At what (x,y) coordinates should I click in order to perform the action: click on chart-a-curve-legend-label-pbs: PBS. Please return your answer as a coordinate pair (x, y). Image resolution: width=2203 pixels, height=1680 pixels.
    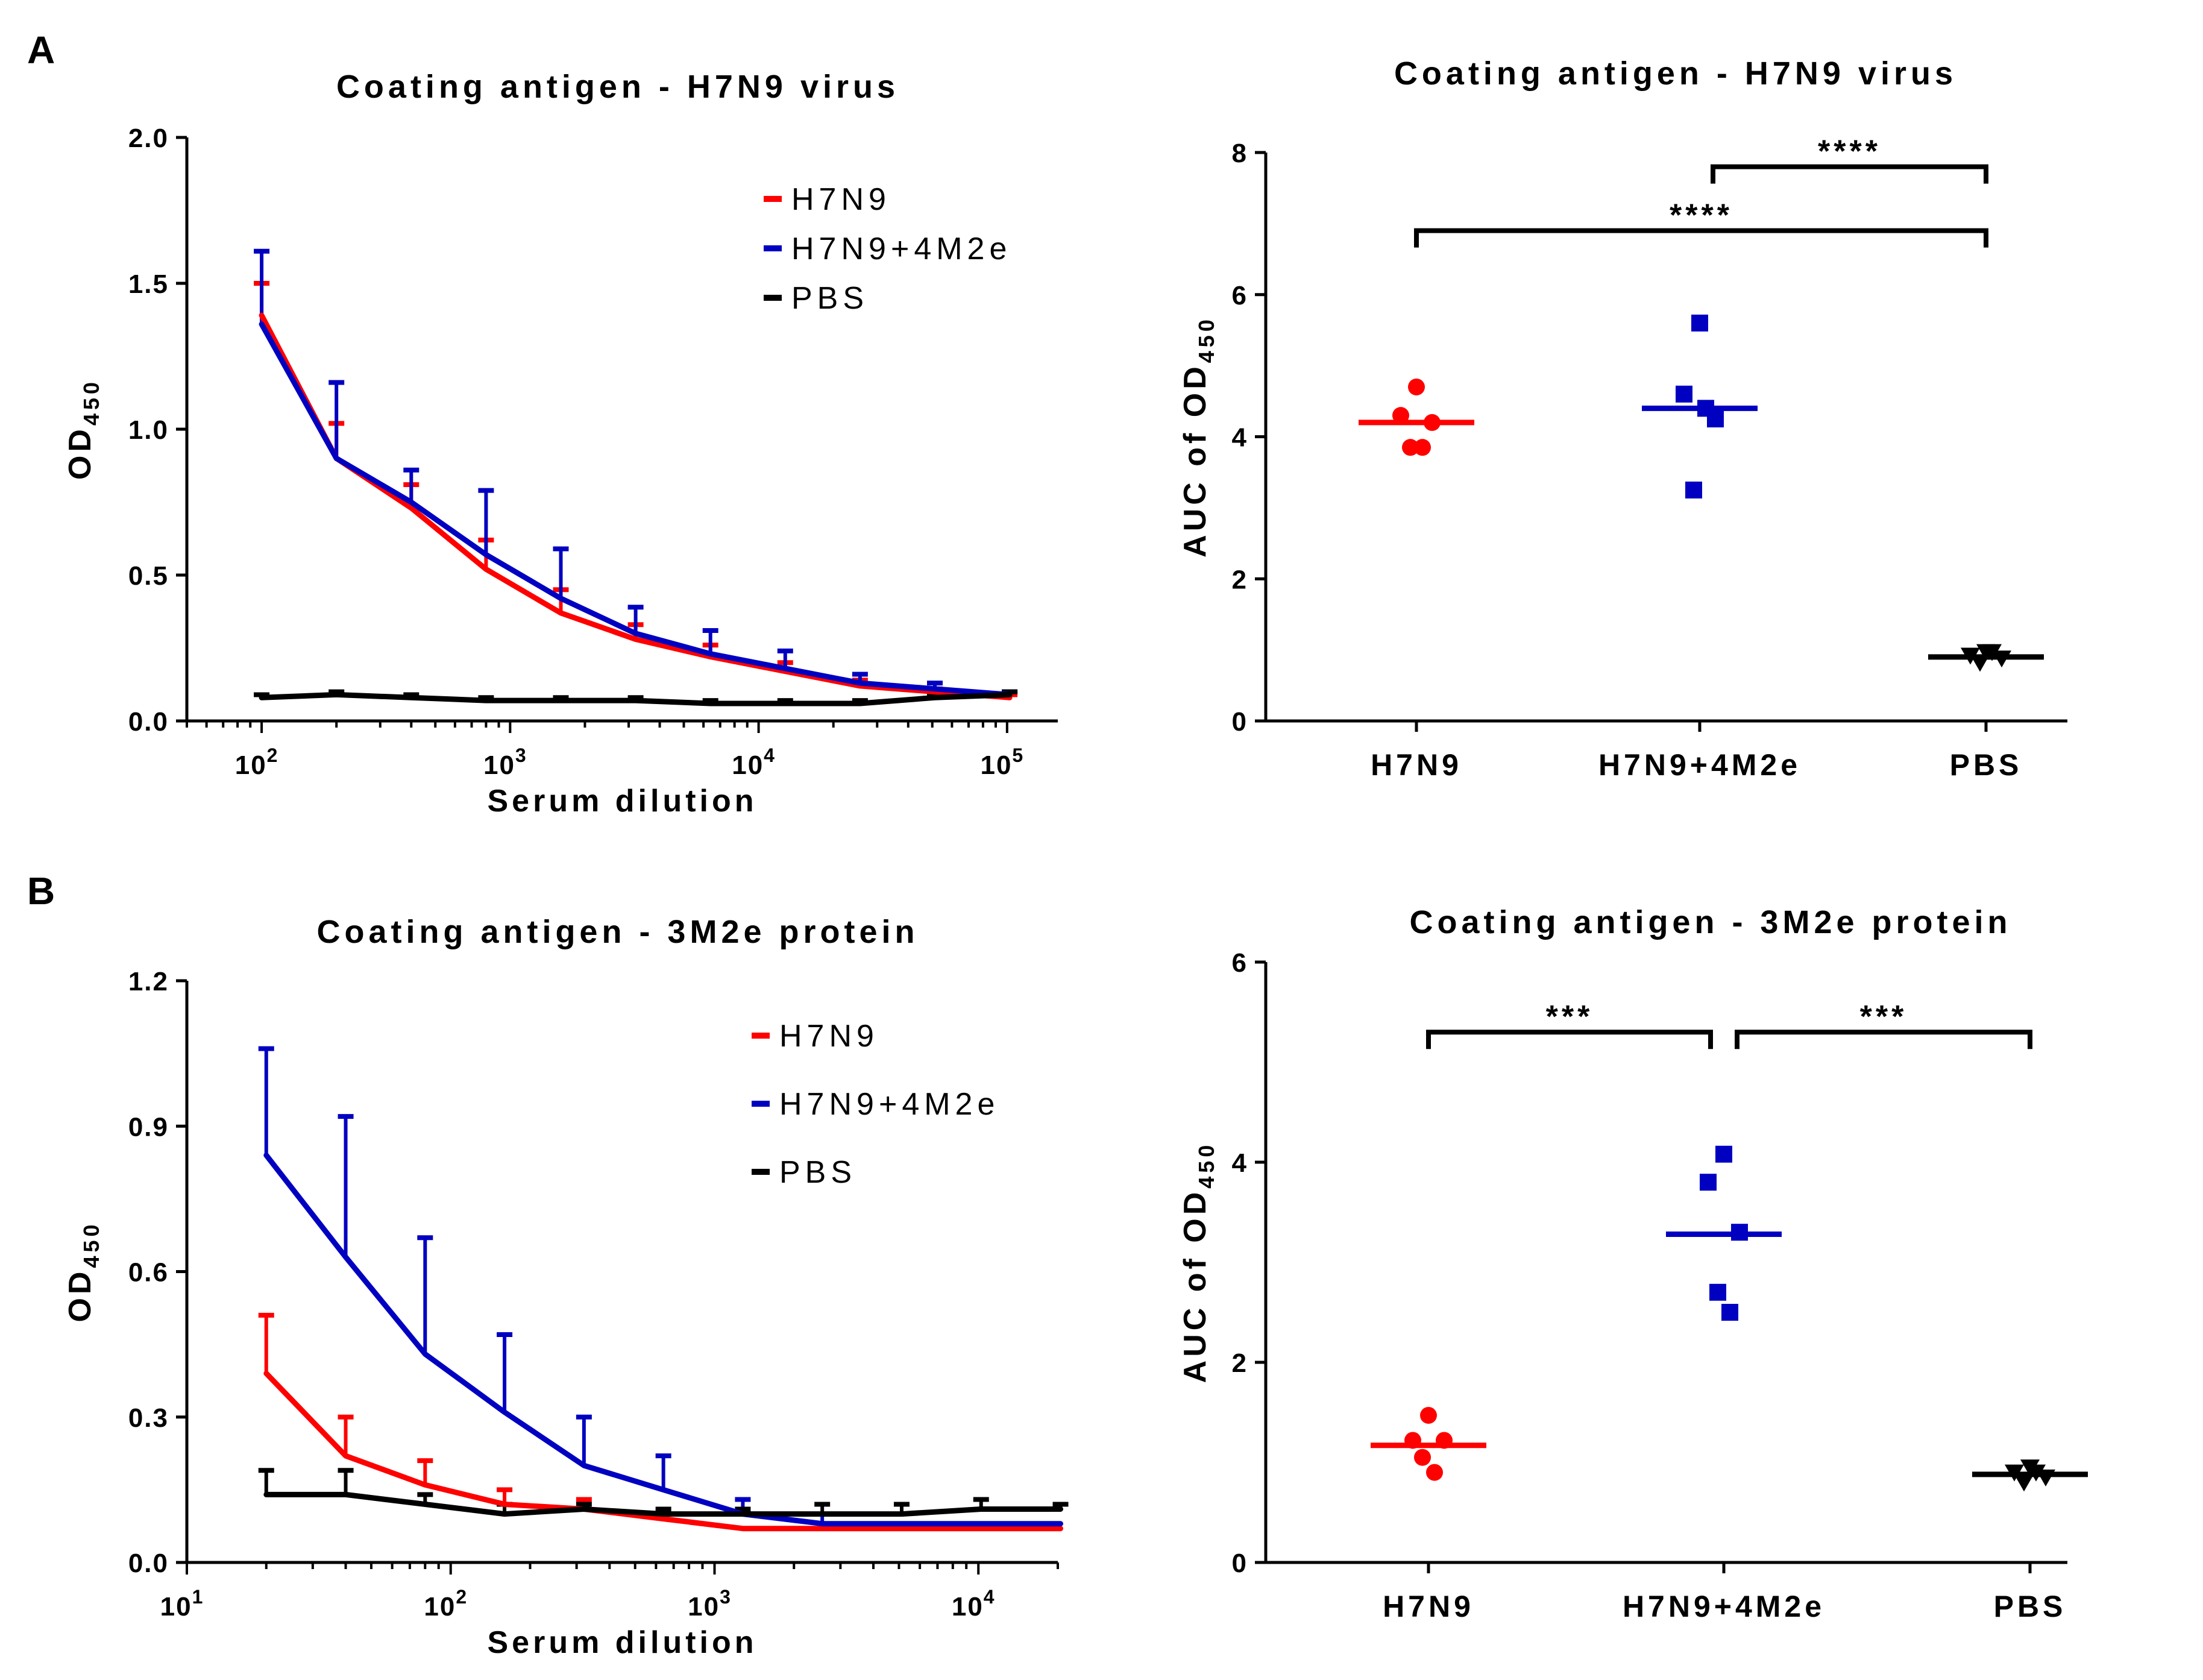
    Looking at the image, I should click on (830, 298).